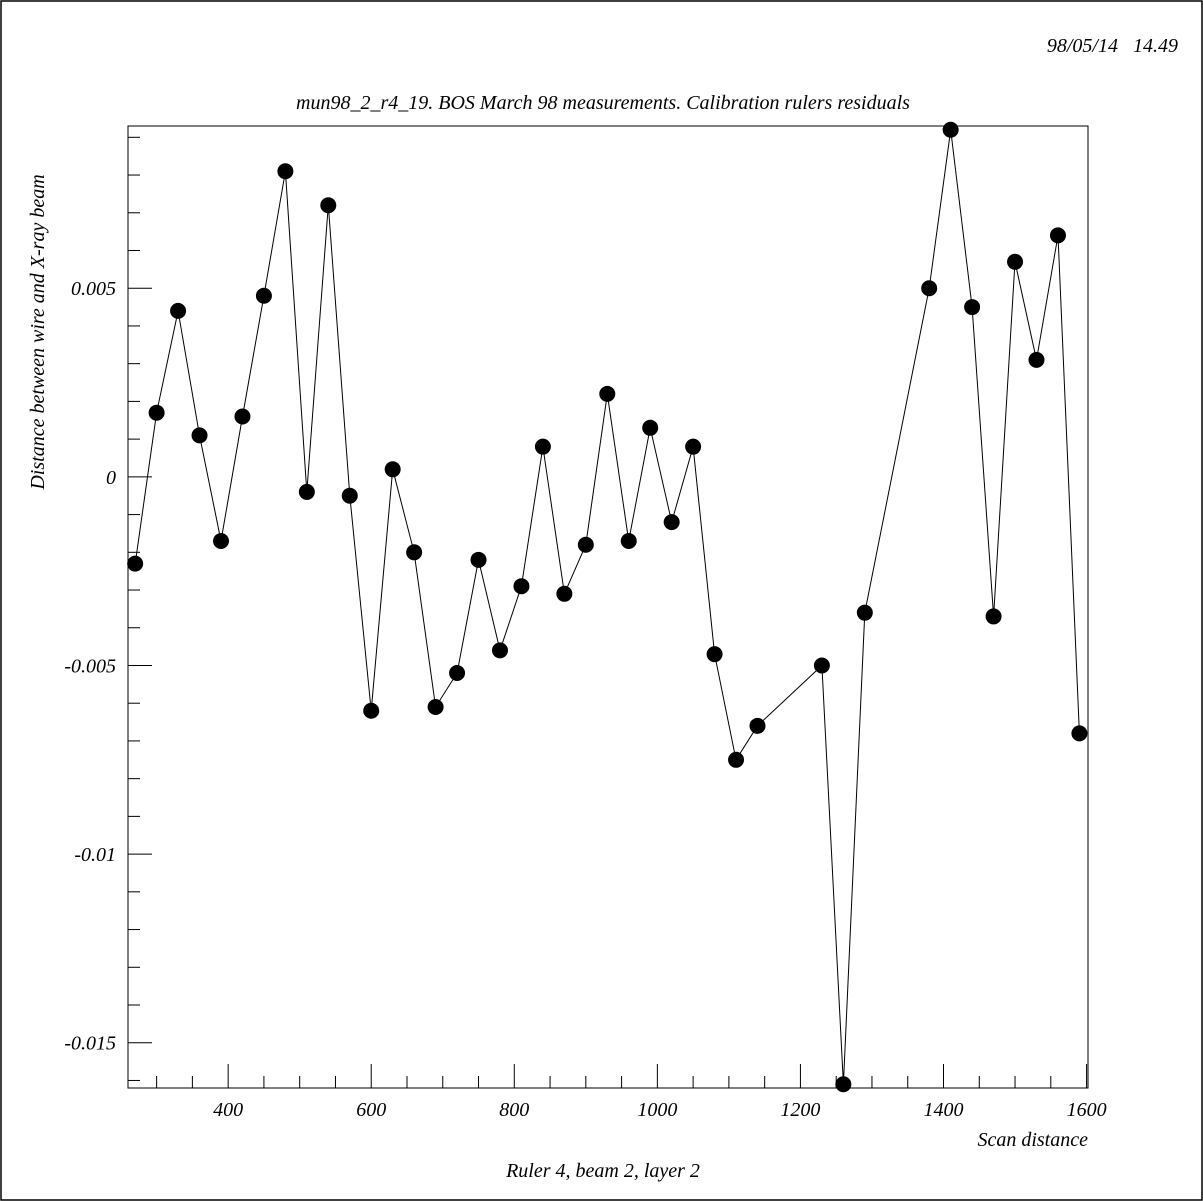 The height and width of the screenshot is (1201, 1203). I want to click on y-tick-label: -0.015, so click(90, 1044).